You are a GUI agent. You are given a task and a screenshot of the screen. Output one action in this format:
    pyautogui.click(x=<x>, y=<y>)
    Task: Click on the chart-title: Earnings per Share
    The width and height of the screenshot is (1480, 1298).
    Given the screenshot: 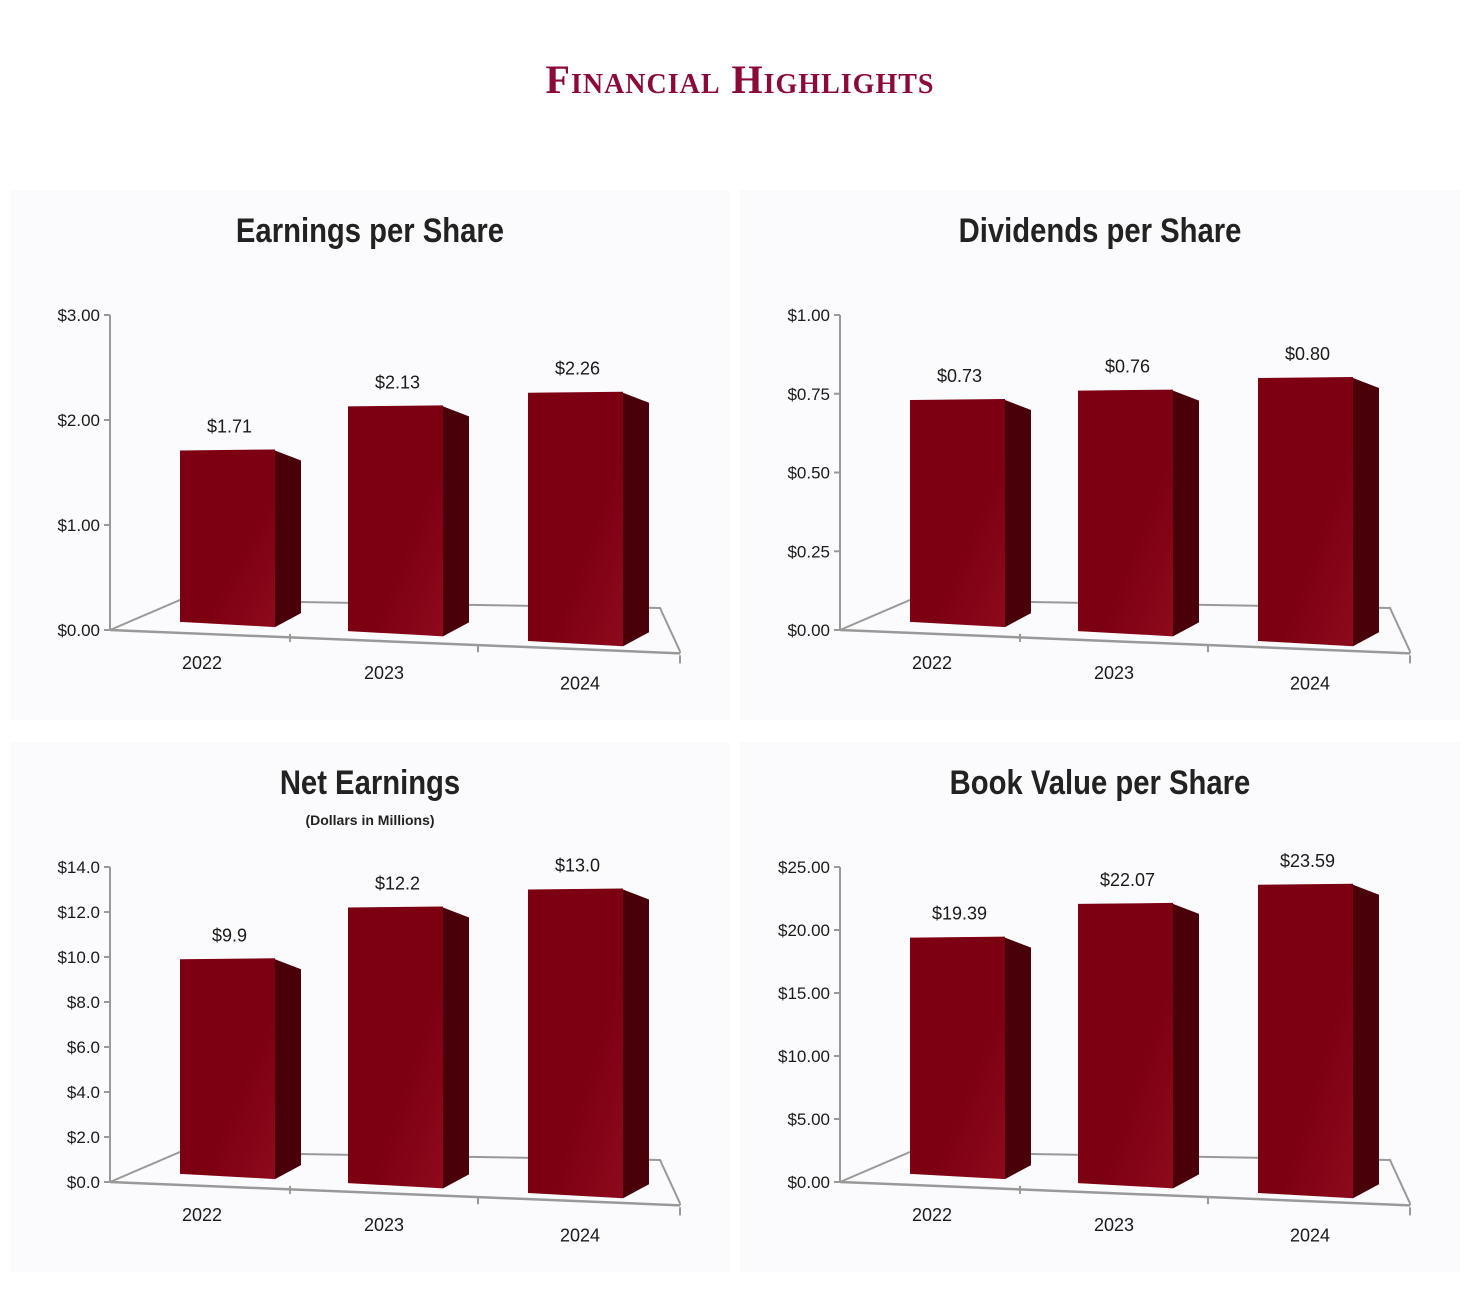 What is the action you would take?
    pyautogui.click(x=370, y=231)
    